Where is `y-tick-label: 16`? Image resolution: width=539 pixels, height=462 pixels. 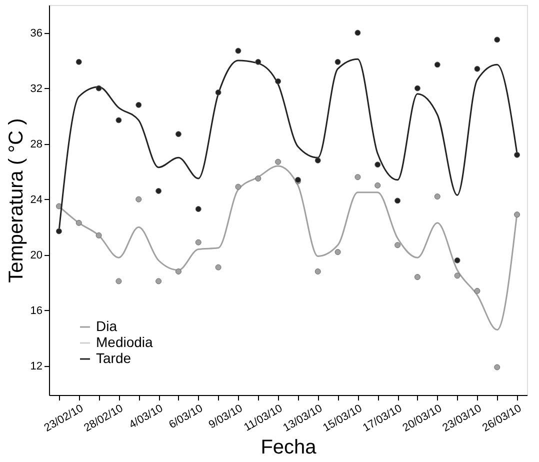 y-tick-label: 16 is located at coordinates (36, 310).